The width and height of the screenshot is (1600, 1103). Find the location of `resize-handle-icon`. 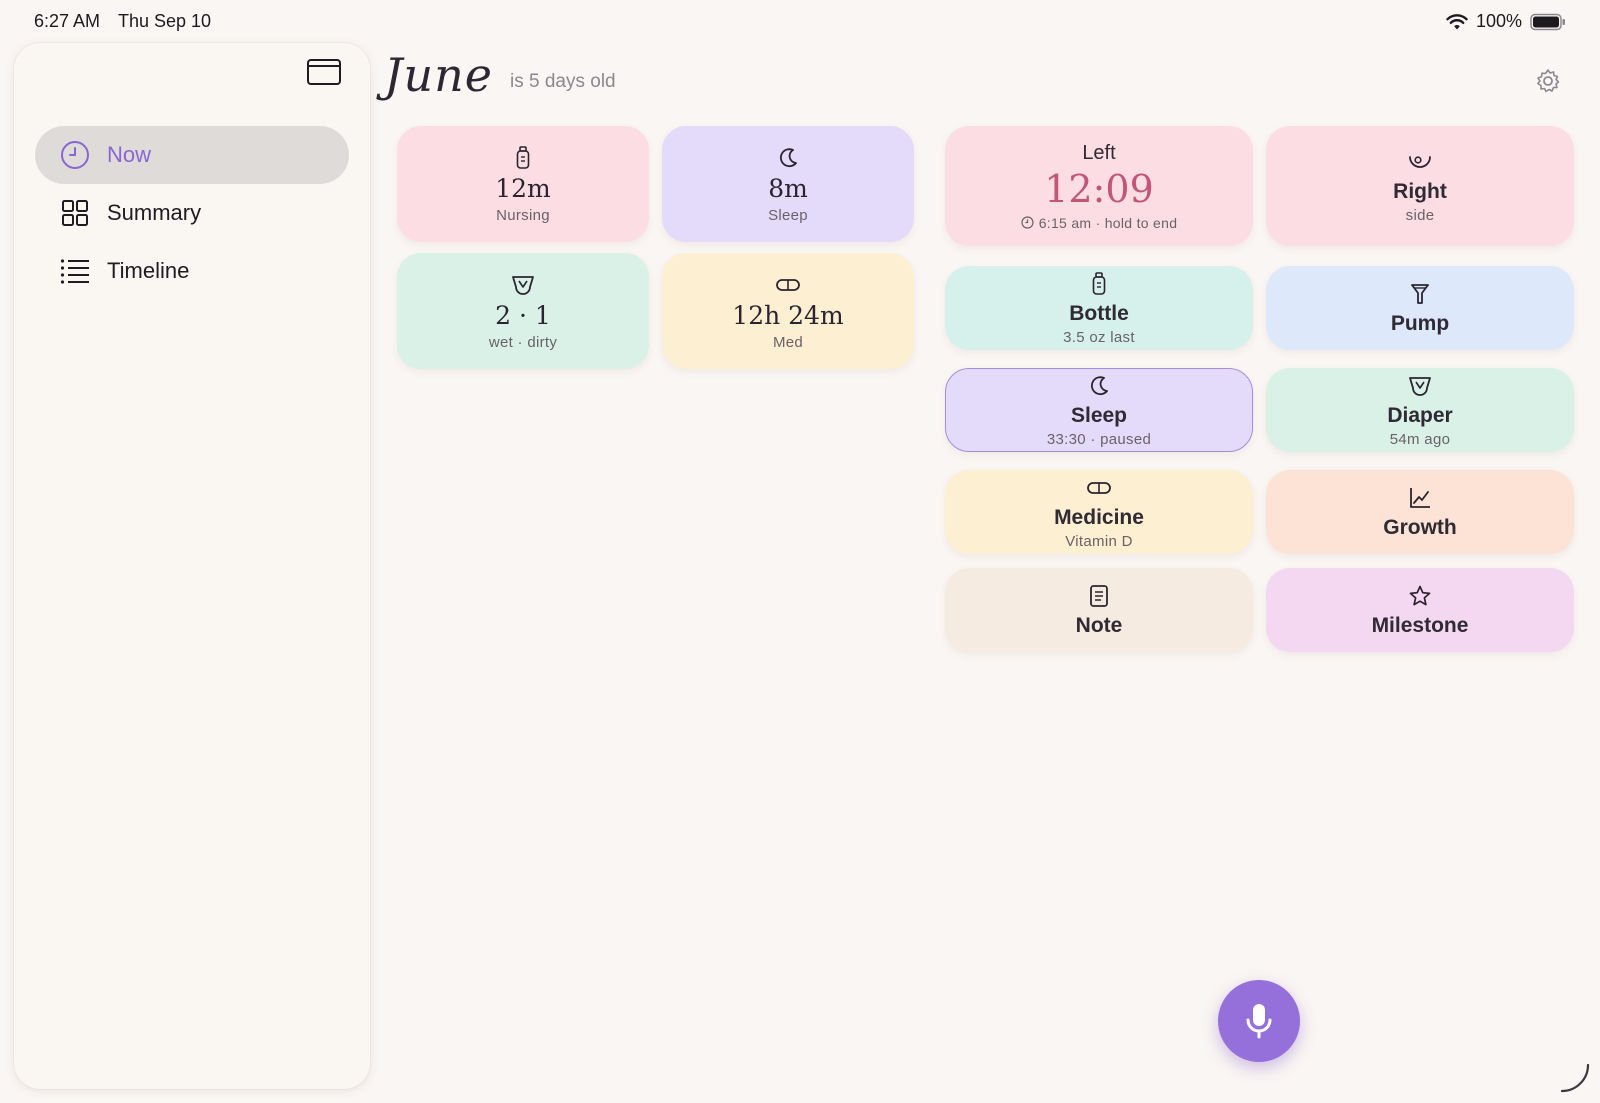

resize-handle-icon is located at coordinates (1576, 1079).